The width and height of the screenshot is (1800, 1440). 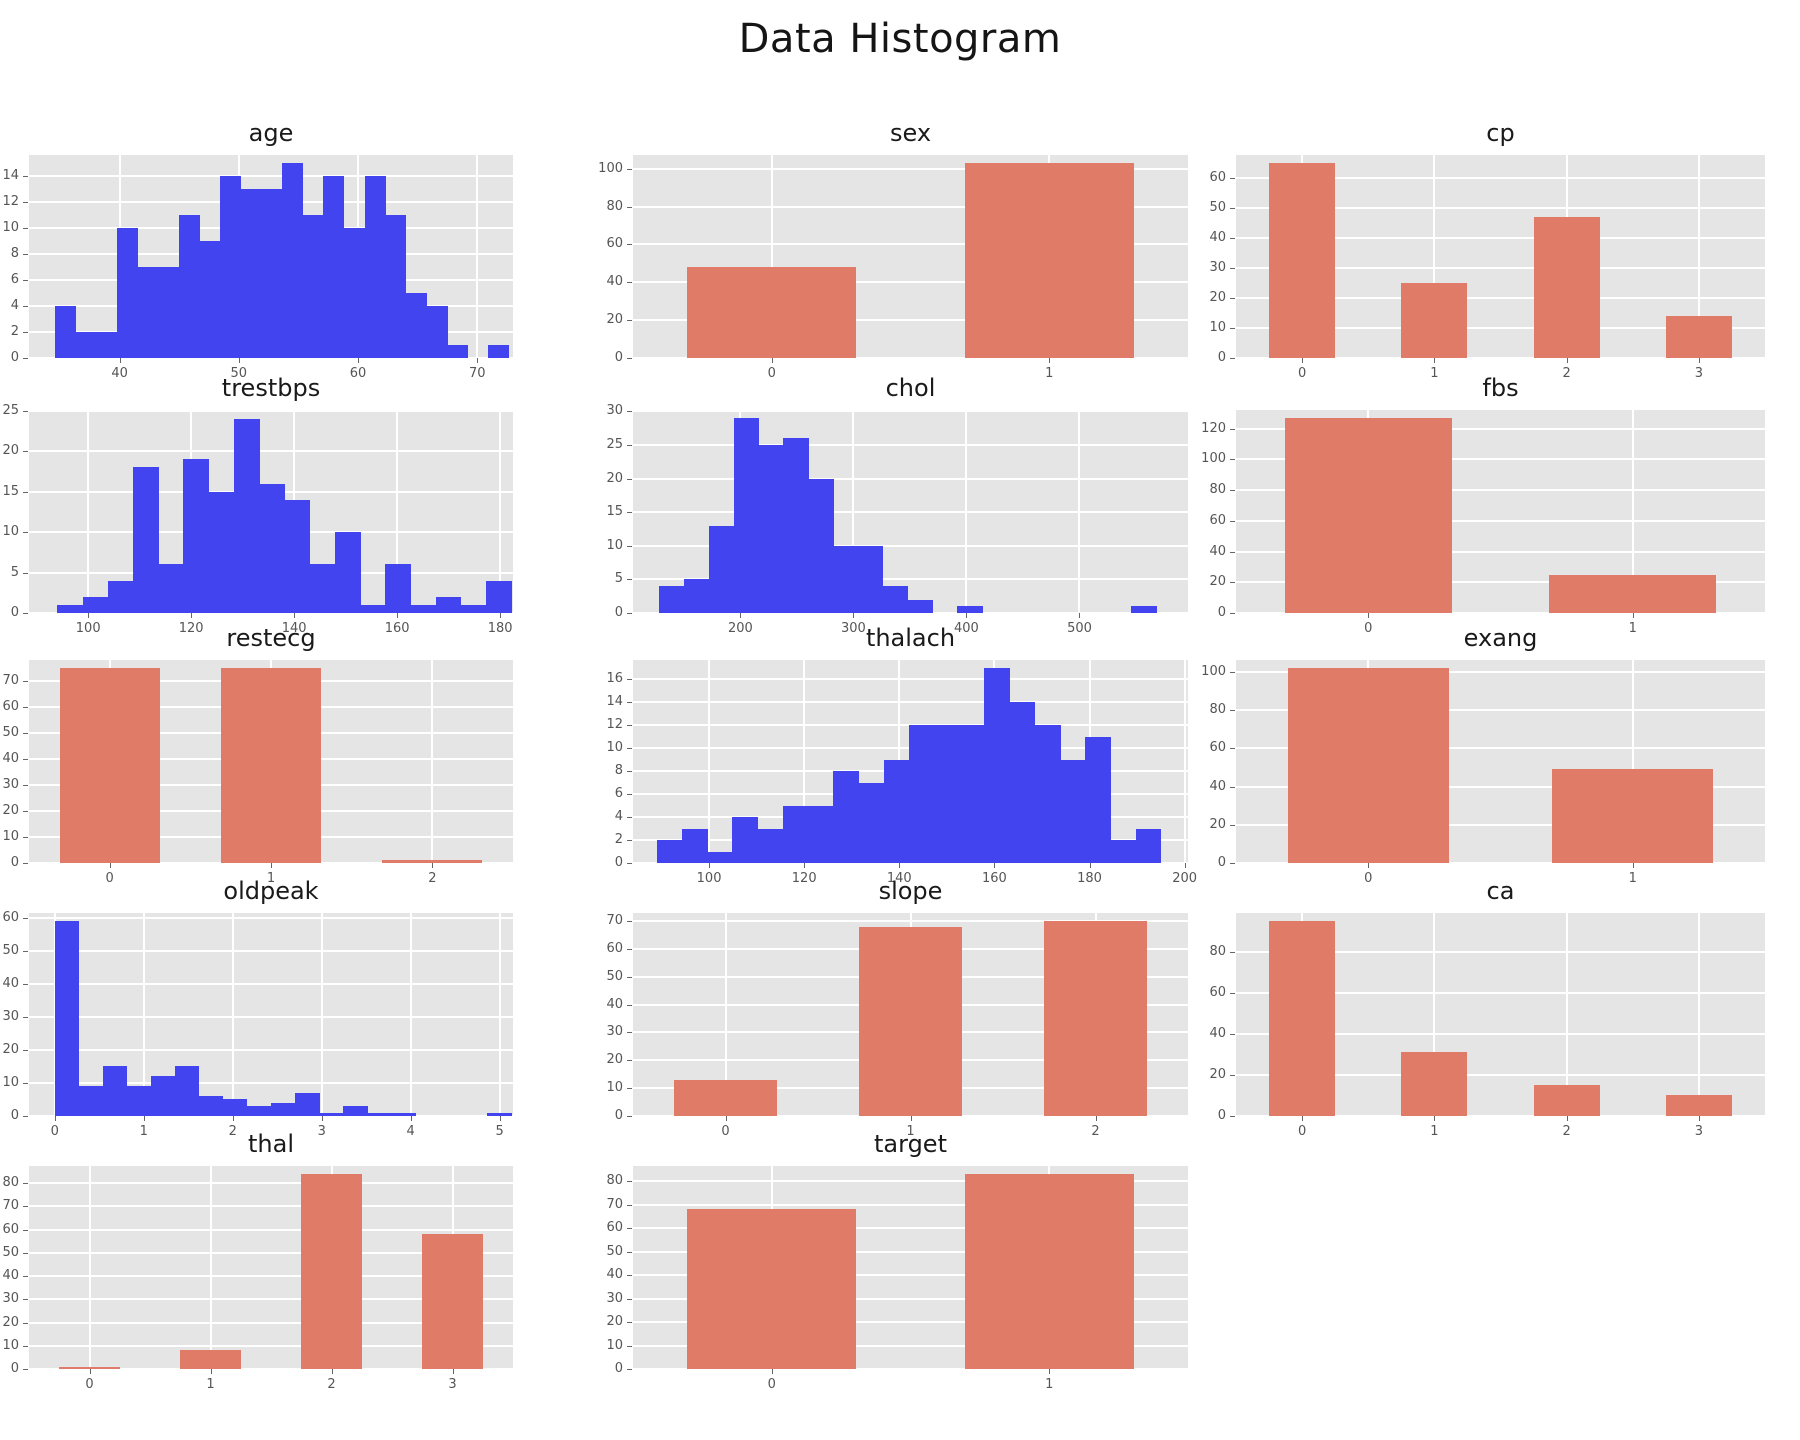 What do you see at coordinates (1500, 511) in the screenshot?
I see `plot-area-fbs` at bounding box center [1500, 511].